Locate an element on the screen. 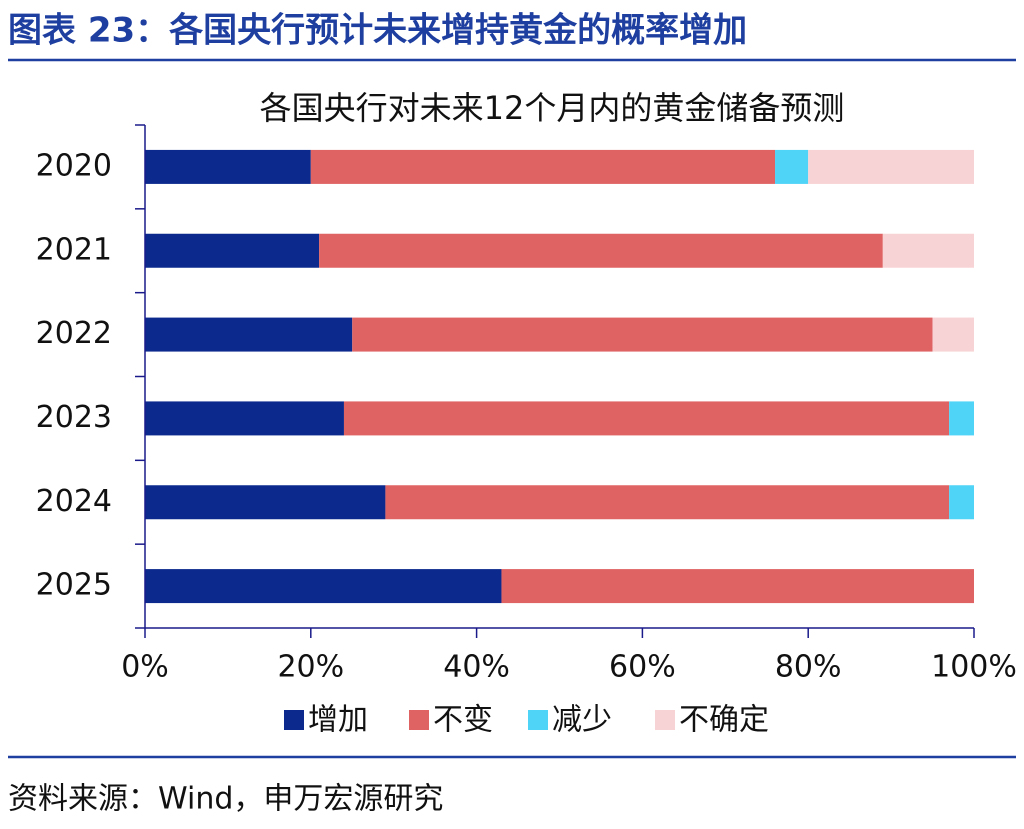 This screenshot has height=829, width=1024. y-tick-label: 2020 is located at coordinates (74, 165).